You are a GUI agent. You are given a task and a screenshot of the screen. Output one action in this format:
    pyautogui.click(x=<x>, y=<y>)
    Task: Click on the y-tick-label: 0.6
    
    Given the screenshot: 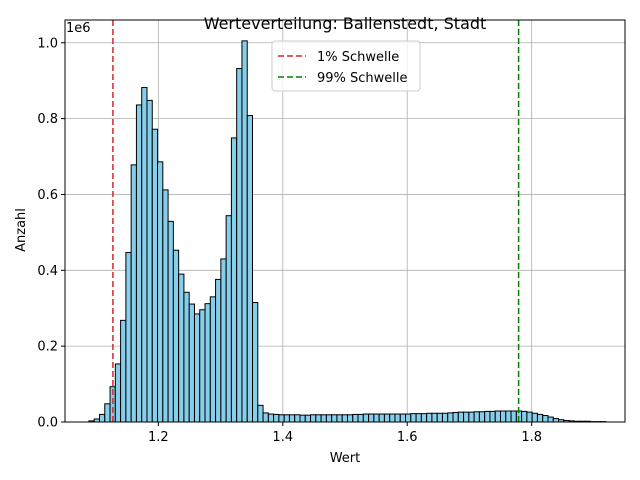 What is the action you would take?
    pyautogui.click(x=47, y=195)
    